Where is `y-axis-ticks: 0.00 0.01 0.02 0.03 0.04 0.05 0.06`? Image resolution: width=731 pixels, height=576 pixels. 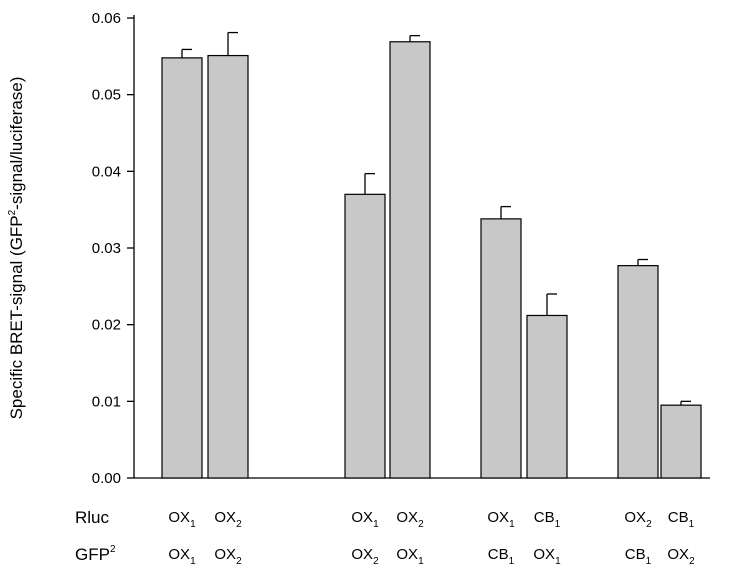 y-axis-ticks: 0.00 0.01 0.02 0.03 0.04 0.05 0.06 is located at coordinates (113, 248).